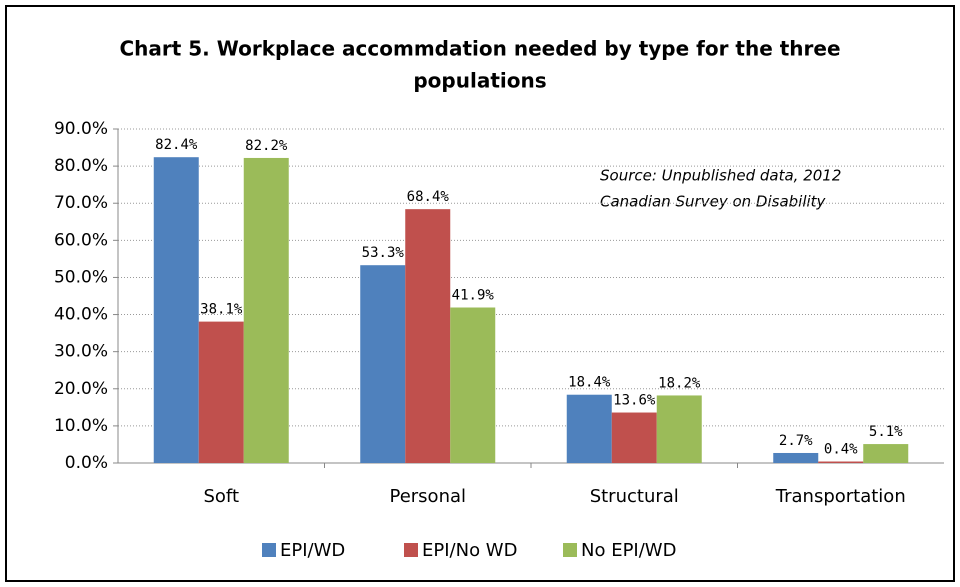 This screenshot has height=587, width=960. Describe the element at coordinates (634, 401) in the screenshot. I see `value-label: 13.6%` at that location.